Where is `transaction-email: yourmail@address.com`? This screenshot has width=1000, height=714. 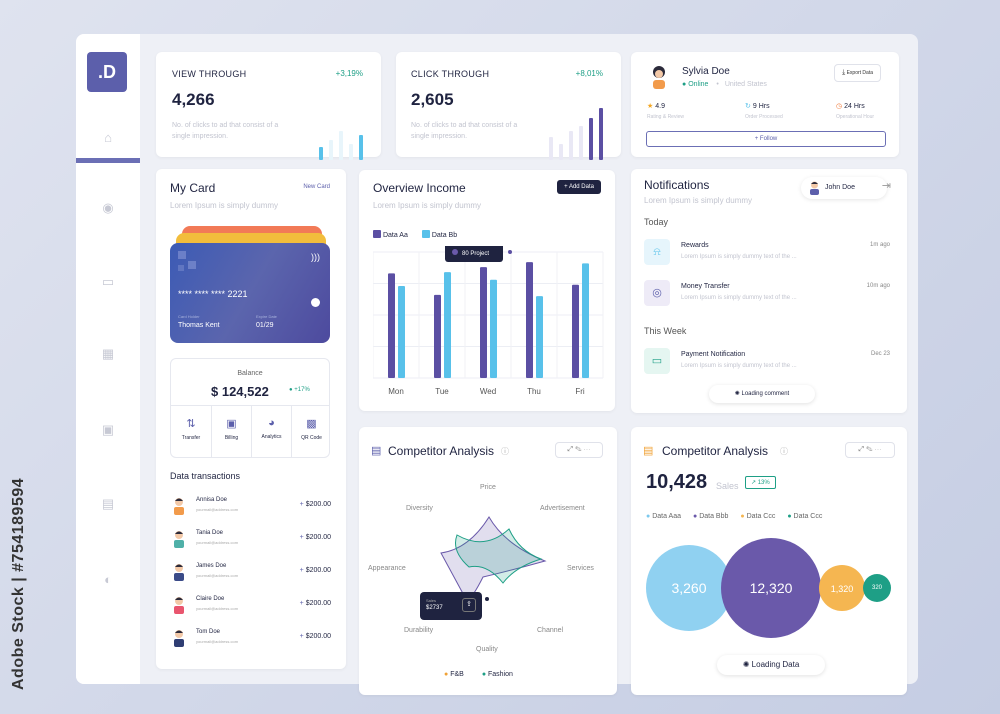
transaction-email: yourmail@address.com is located at coordinates (217, 575).